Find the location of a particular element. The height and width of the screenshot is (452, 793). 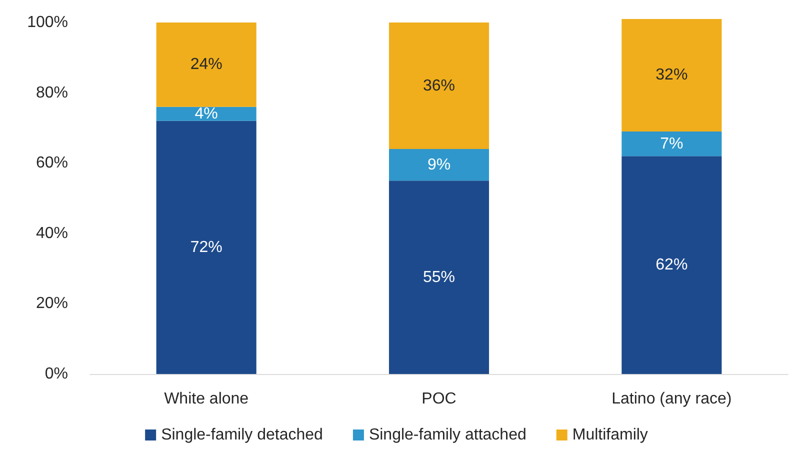

data-label: 9% is located at coordinates (439, 165).